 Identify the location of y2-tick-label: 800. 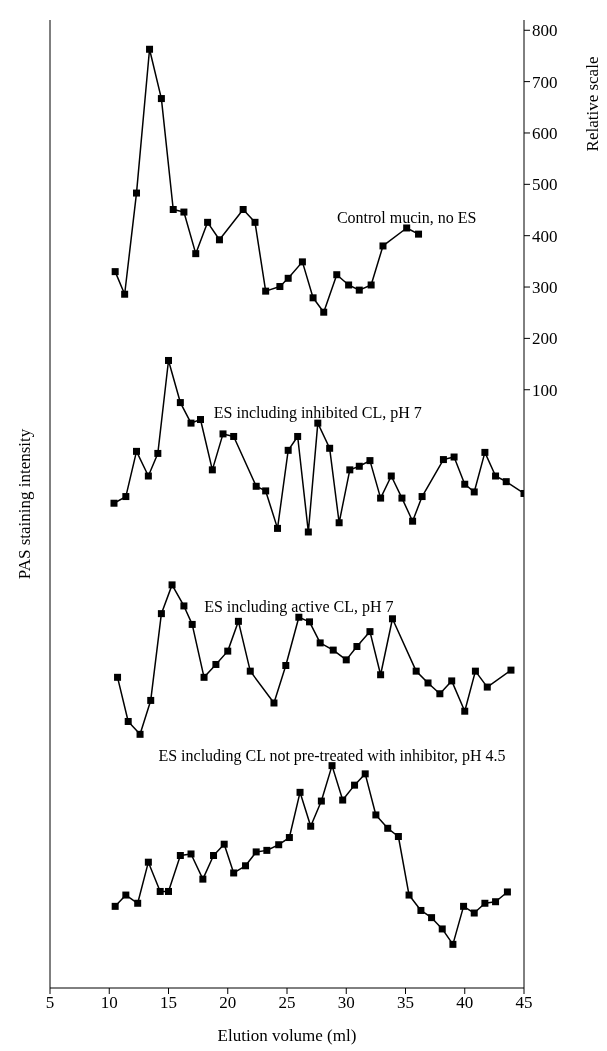
(545, 31).